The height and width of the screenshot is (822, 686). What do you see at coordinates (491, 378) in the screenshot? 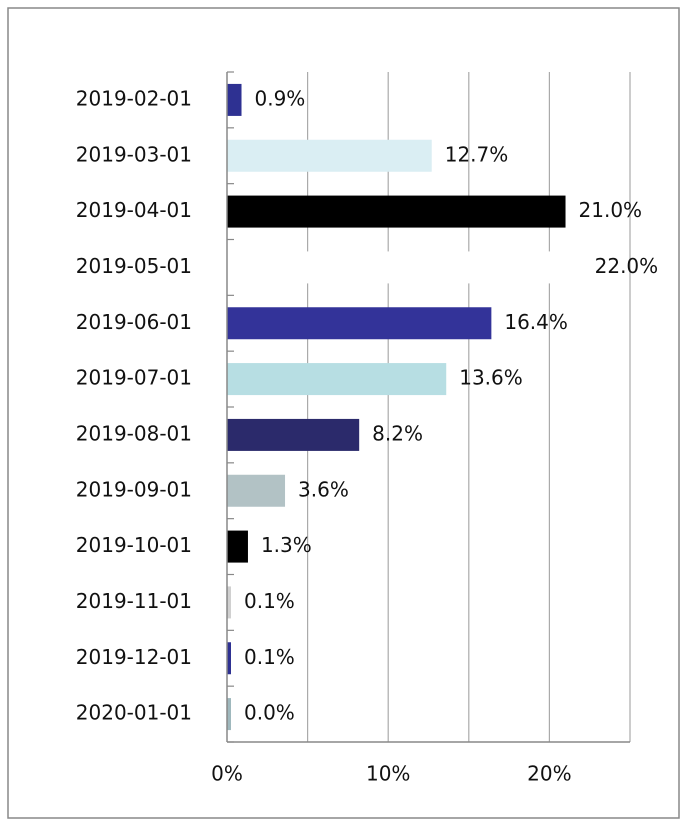
I see `value-label: 13.6%` at bounding box center [491, 378].